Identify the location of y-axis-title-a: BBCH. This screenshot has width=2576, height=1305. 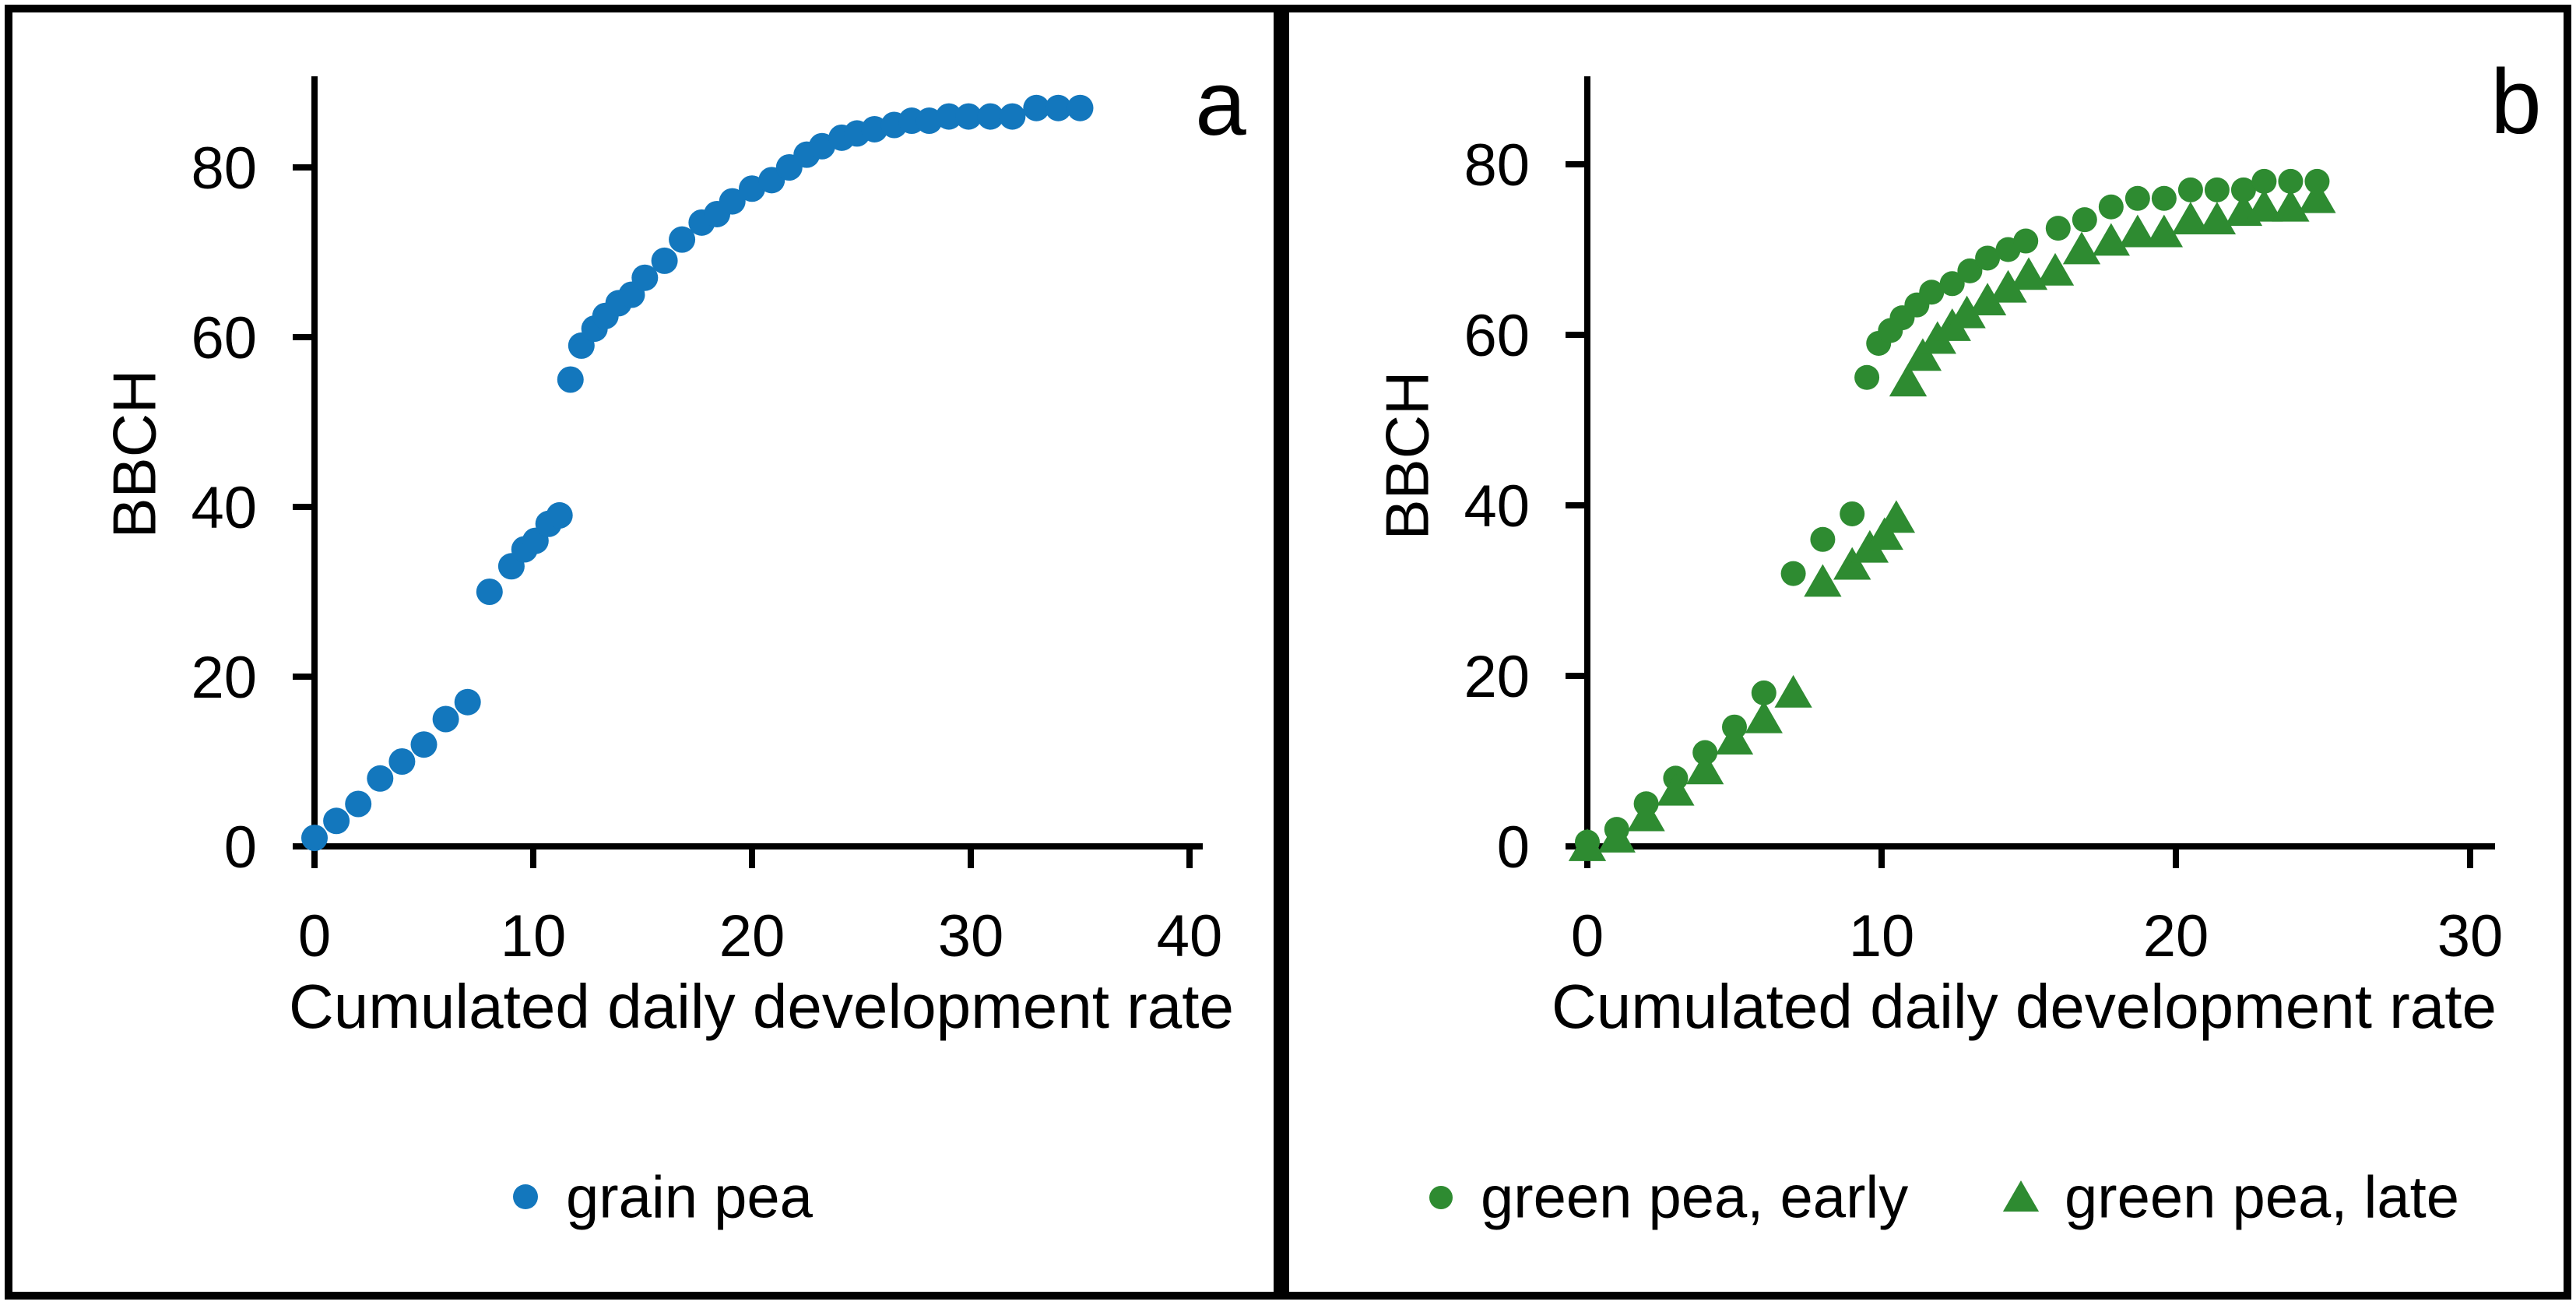
(134, 454).